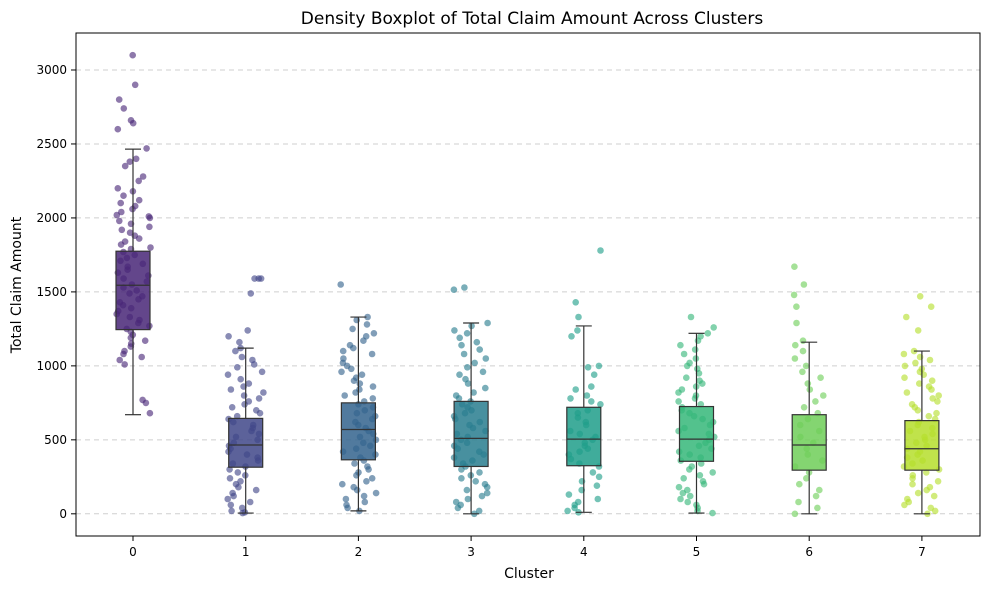 The height and width of the screenshot is (590, 989). Describe the element at coordinates (56, 292) in the screenshot. I see `y-axis-ticks: 0 500 1000 1500 2000 2500 3000` at that location.